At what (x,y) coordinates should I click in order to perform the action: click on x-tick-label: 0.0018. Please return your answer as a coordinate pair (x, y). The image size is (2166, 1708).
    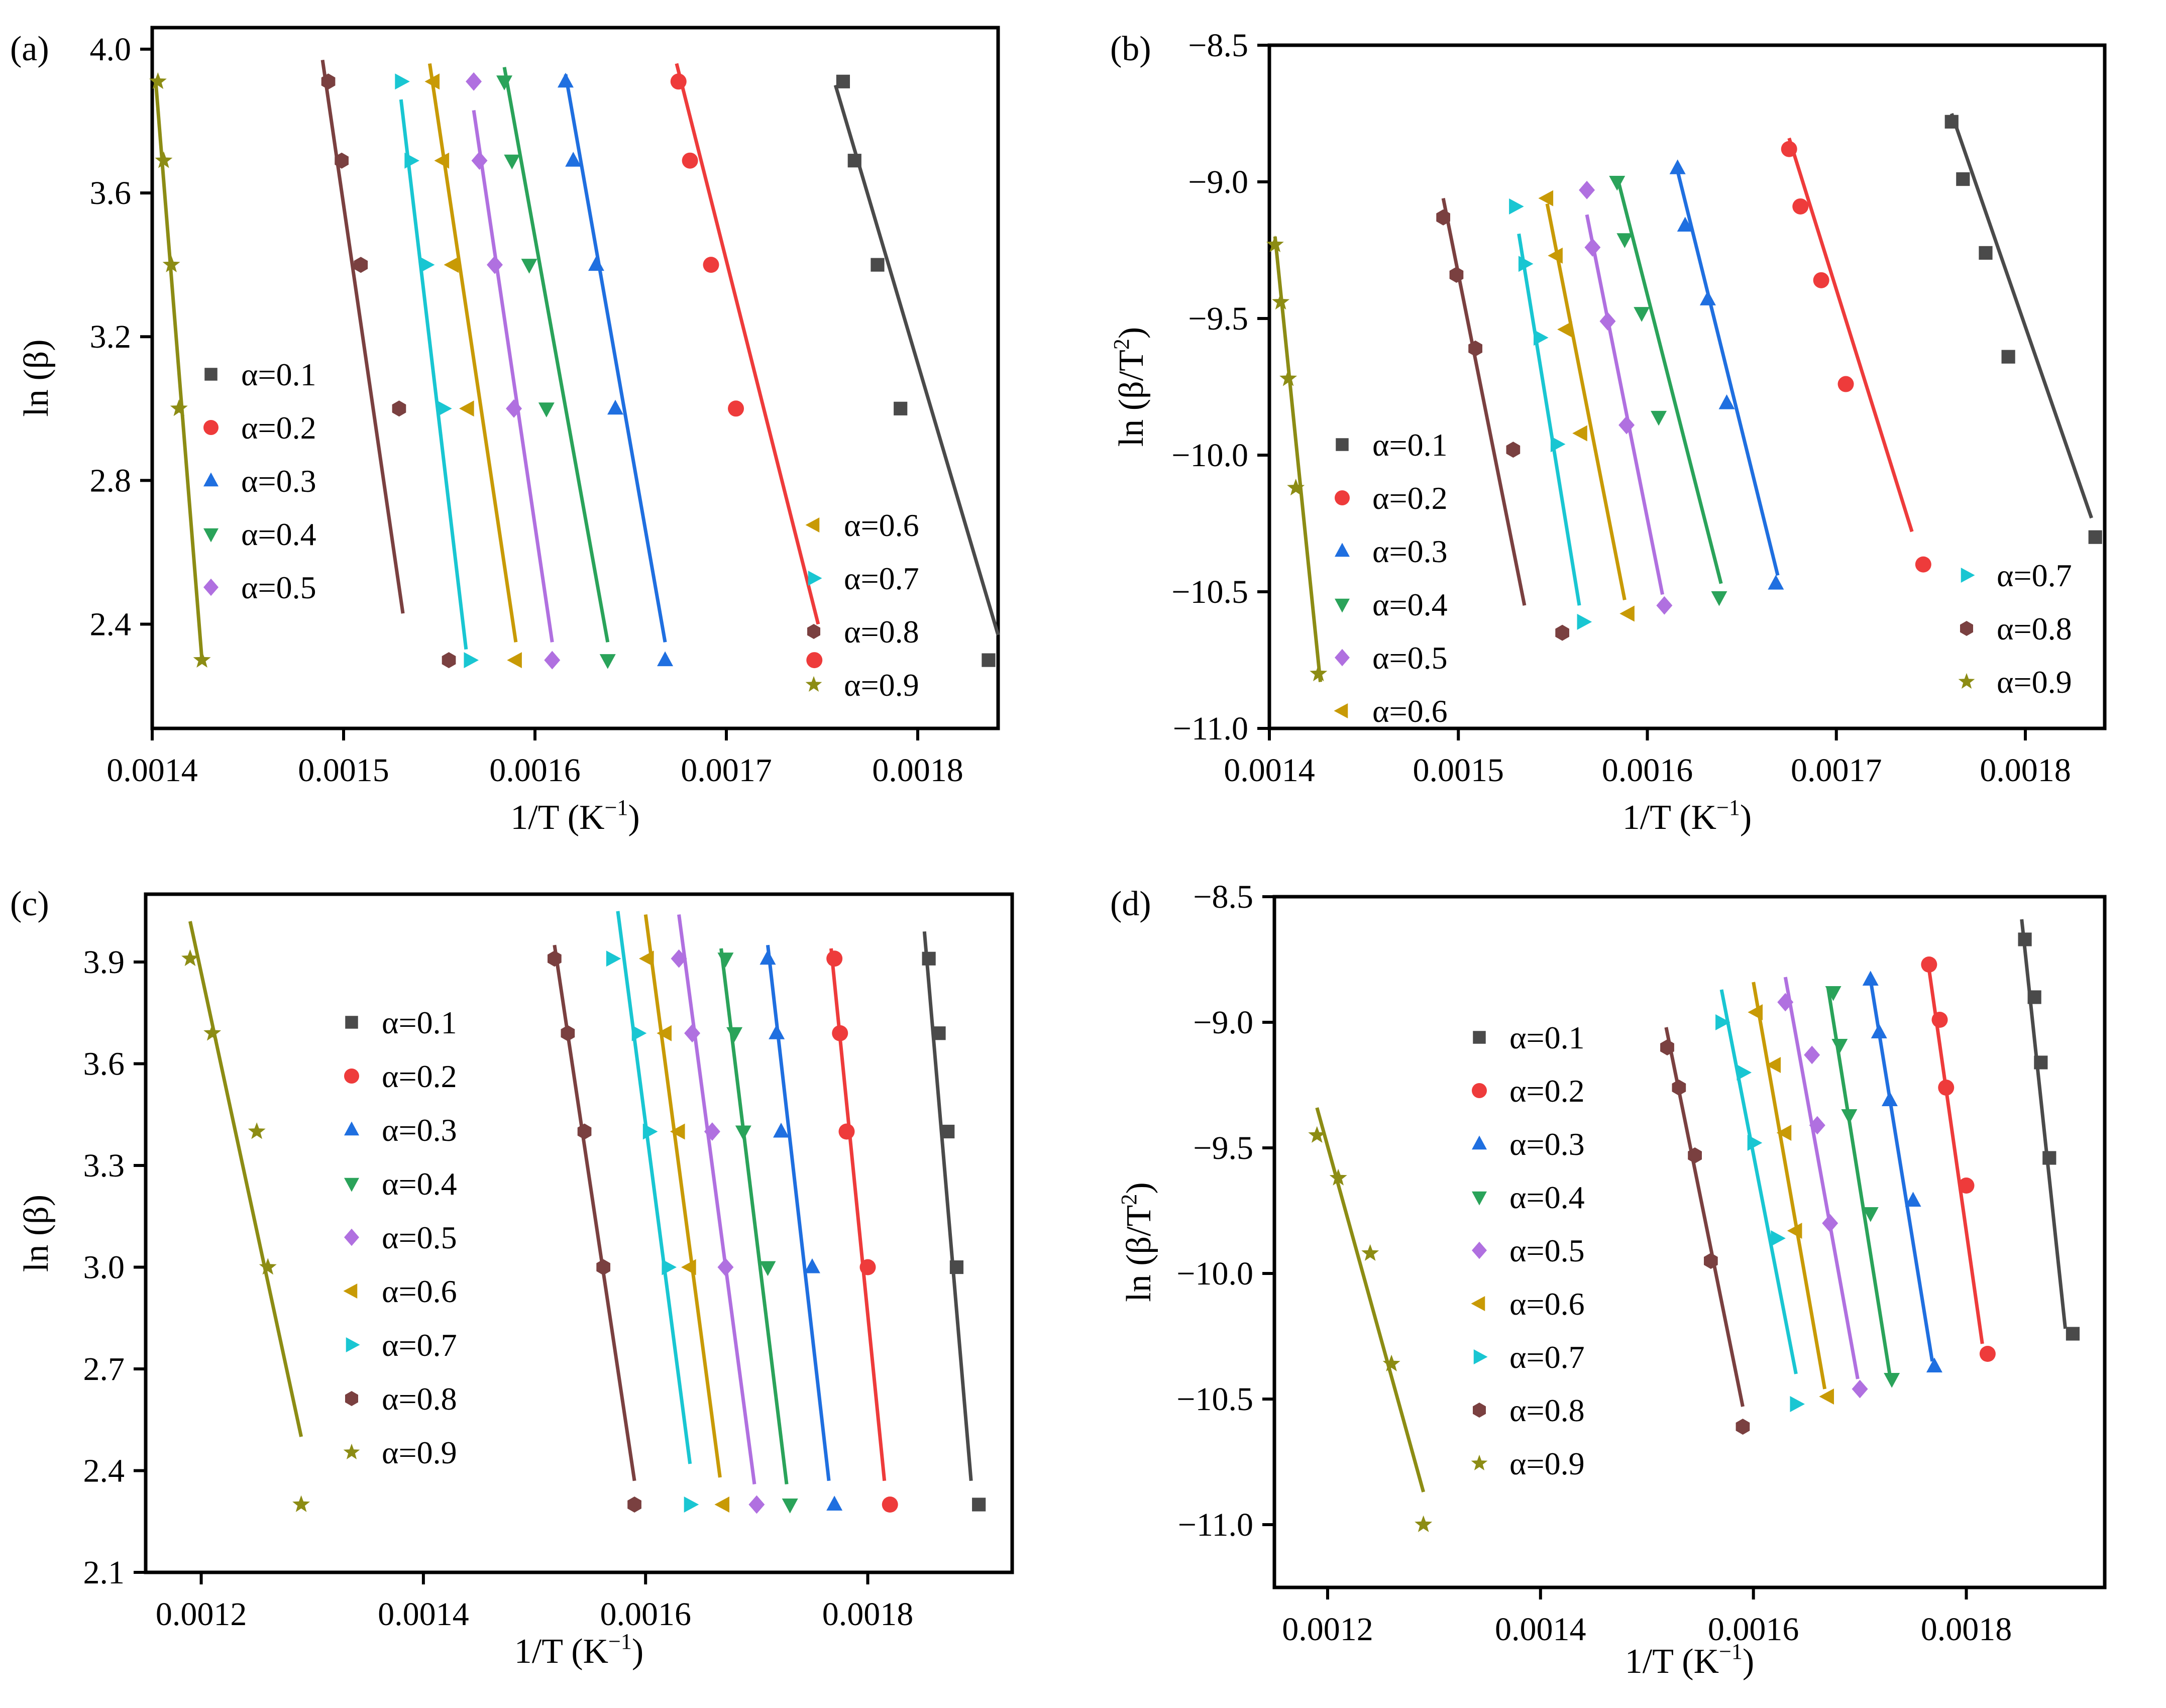
    Looking at the image, I should click on (868, 1614).